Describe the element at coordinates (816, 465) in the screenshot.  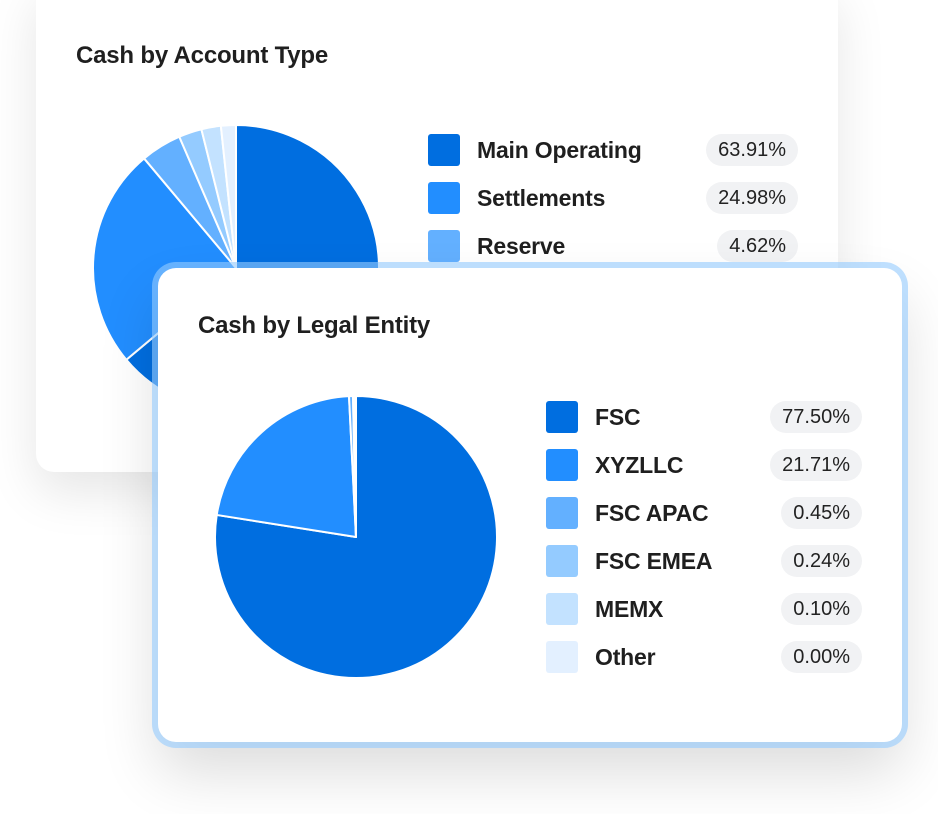
I see `percentage-badge: 21.71%` at that location.